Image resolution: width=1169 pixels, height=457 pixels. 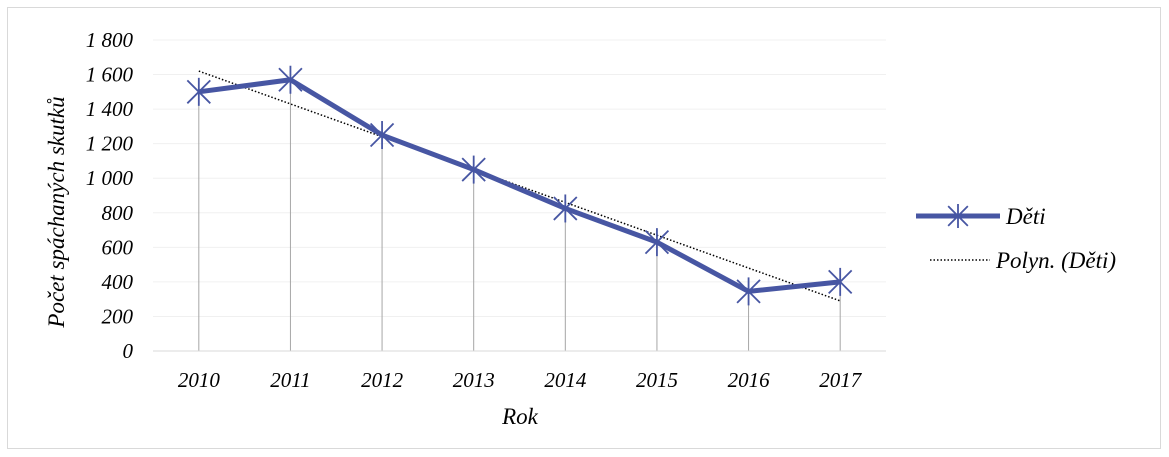 What do you see at coordinates (199, 380) in the screenshot?
I see `x-tick-2010: 2010` at bounding box center [199, 380].